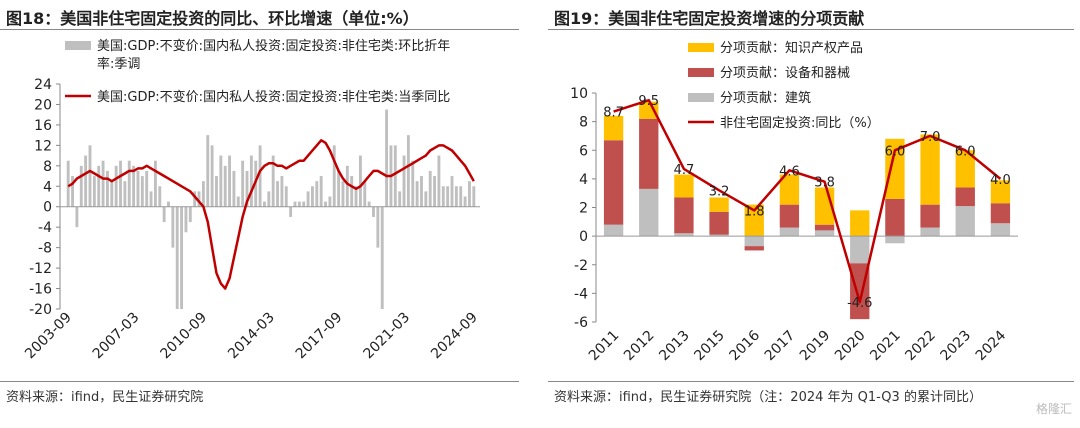 Image resolution: width=1080 pixels, height=428 pixels. Describe the element at coordinates (754, 211) in the screenshot. I see `data-label-growth: 1.8` at that location.